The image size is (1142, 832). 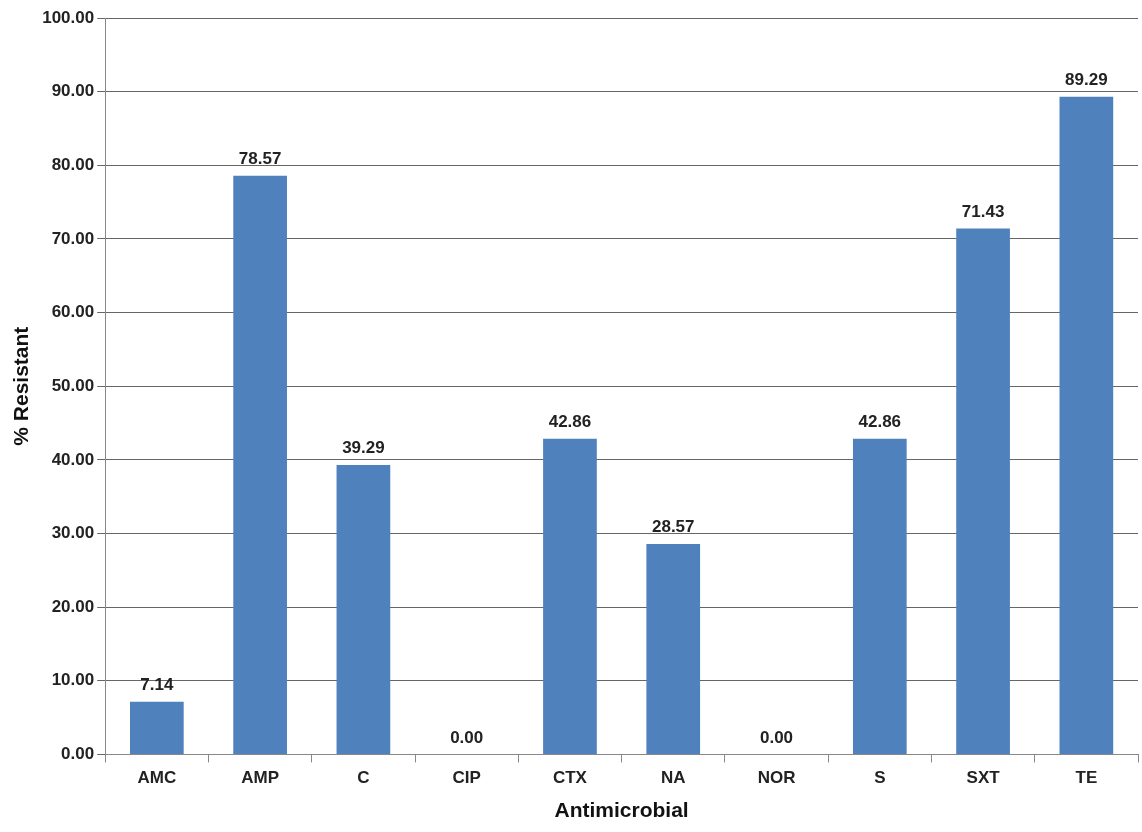 What do you see at coordinates (73, 91) in the screenshot?
I see `y-tick-label: 90.00` at bounding box center [73, 91].